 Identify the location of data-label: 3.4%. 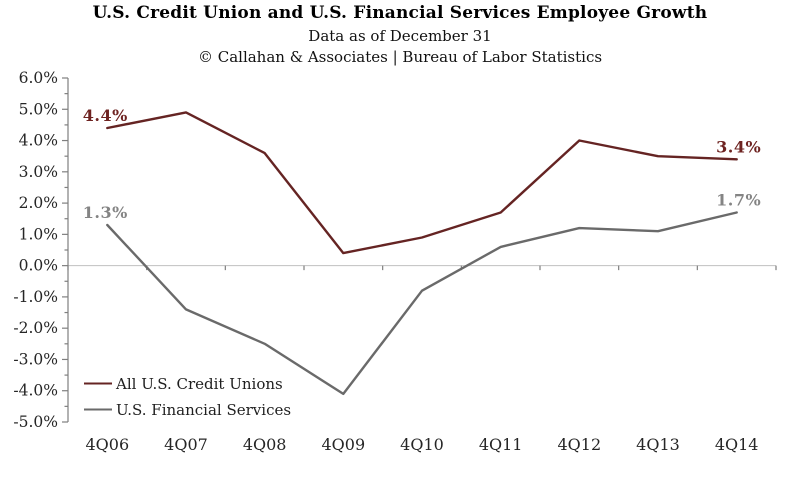
(738, 146).